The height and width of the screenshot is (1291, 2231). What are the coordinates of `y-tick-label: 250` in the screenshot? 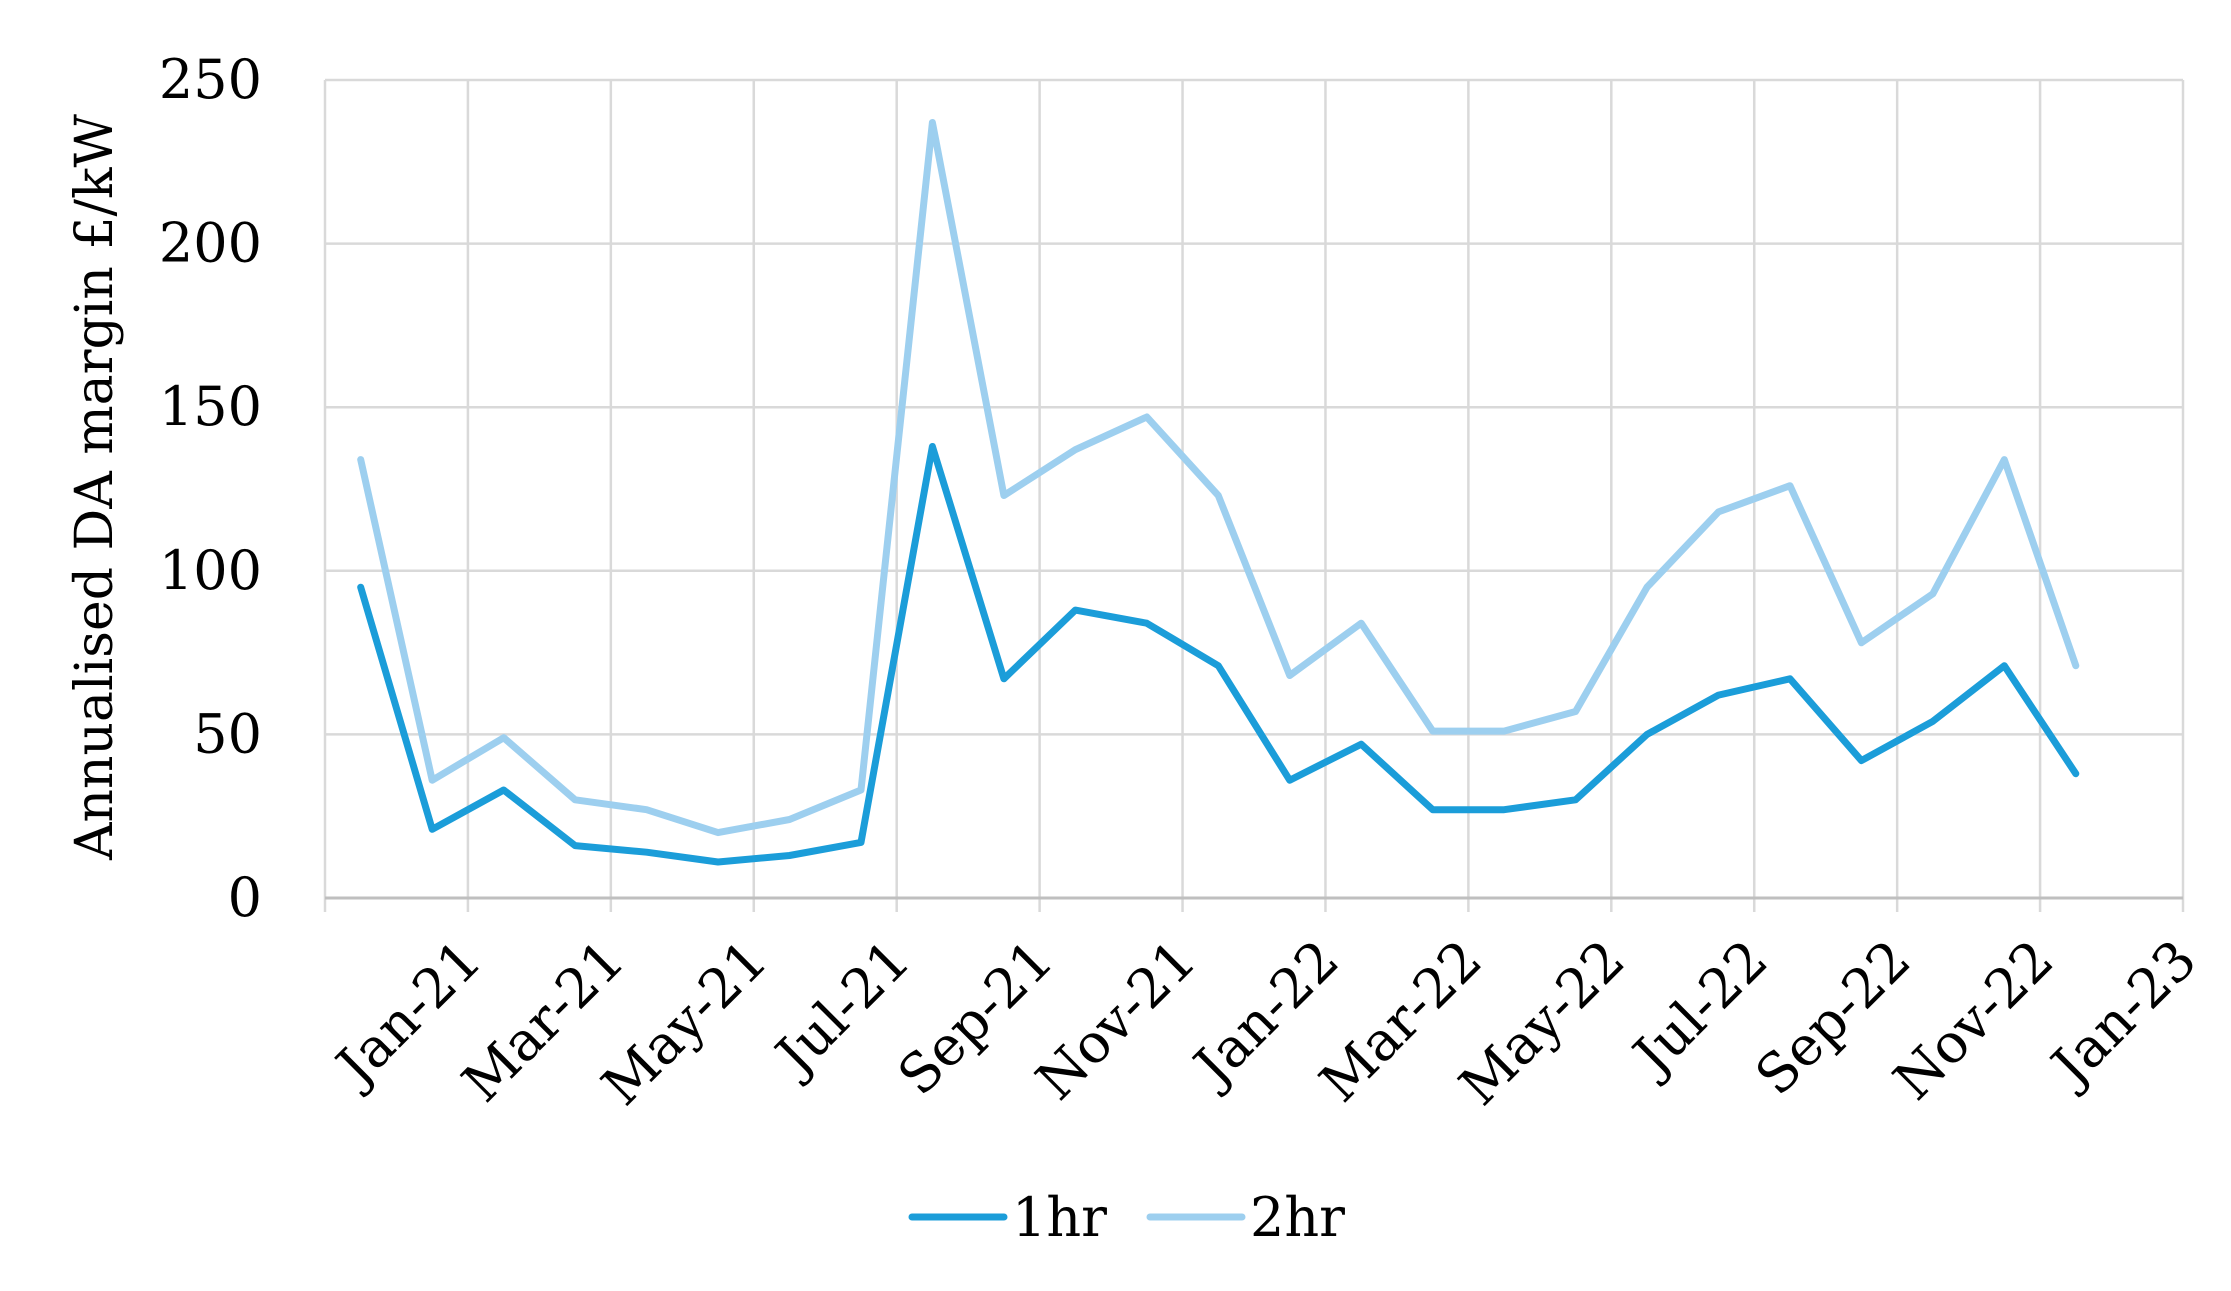 It's located at (210, 79).